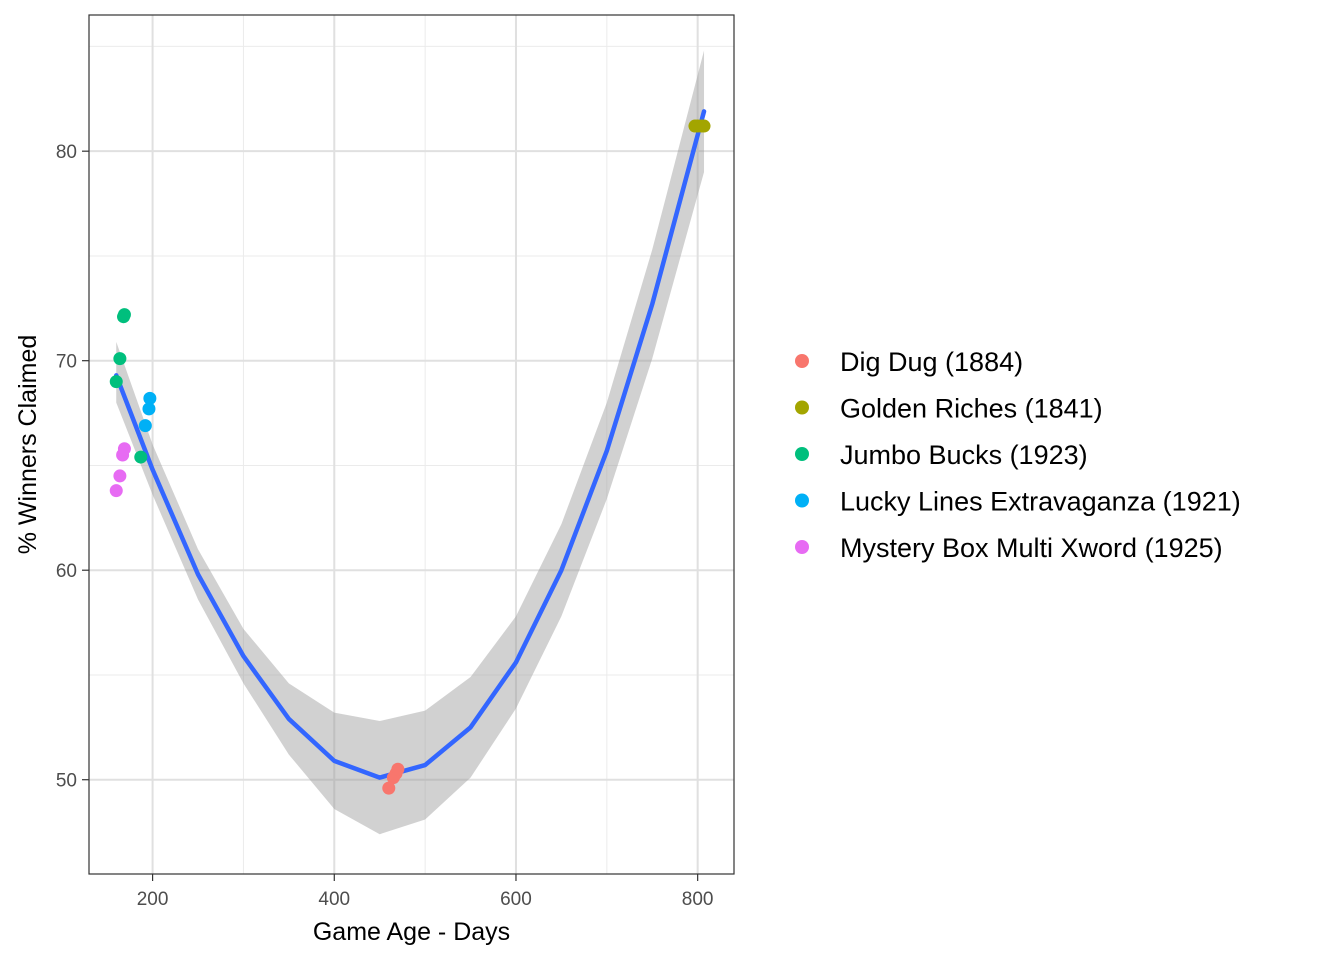 The height and width of the screenshot is (960, 1344). I want to click on x-tick-label: 800, so click(698, 899).